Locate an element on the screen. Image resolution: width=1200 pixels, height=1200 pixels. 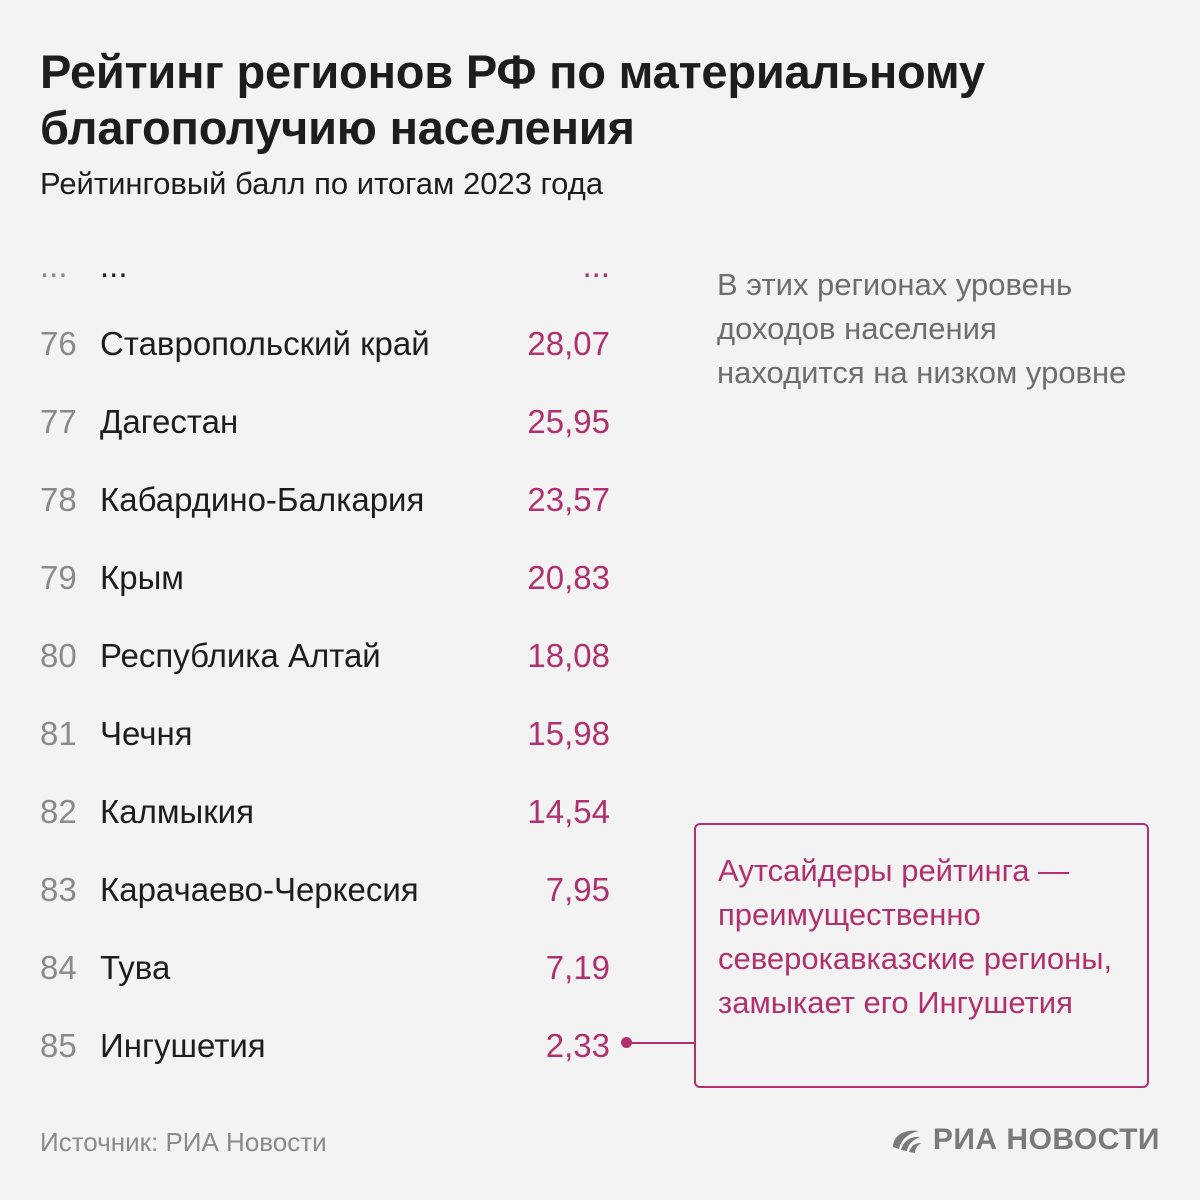
rank-cell: 83 is located at coordinates (58, 889).